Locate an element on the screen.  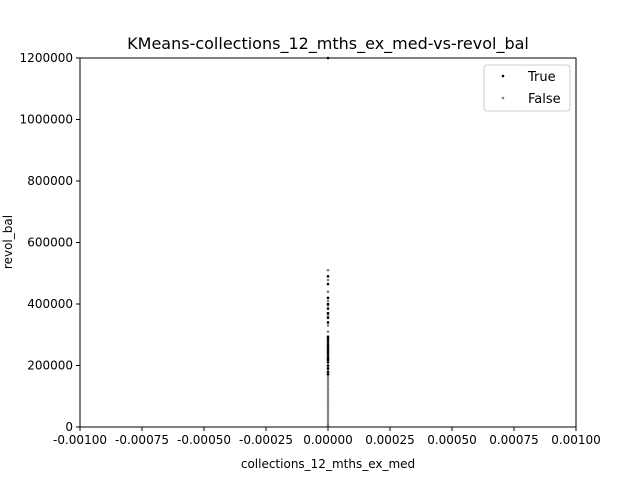
data-points is located at coordinates (328, 242).